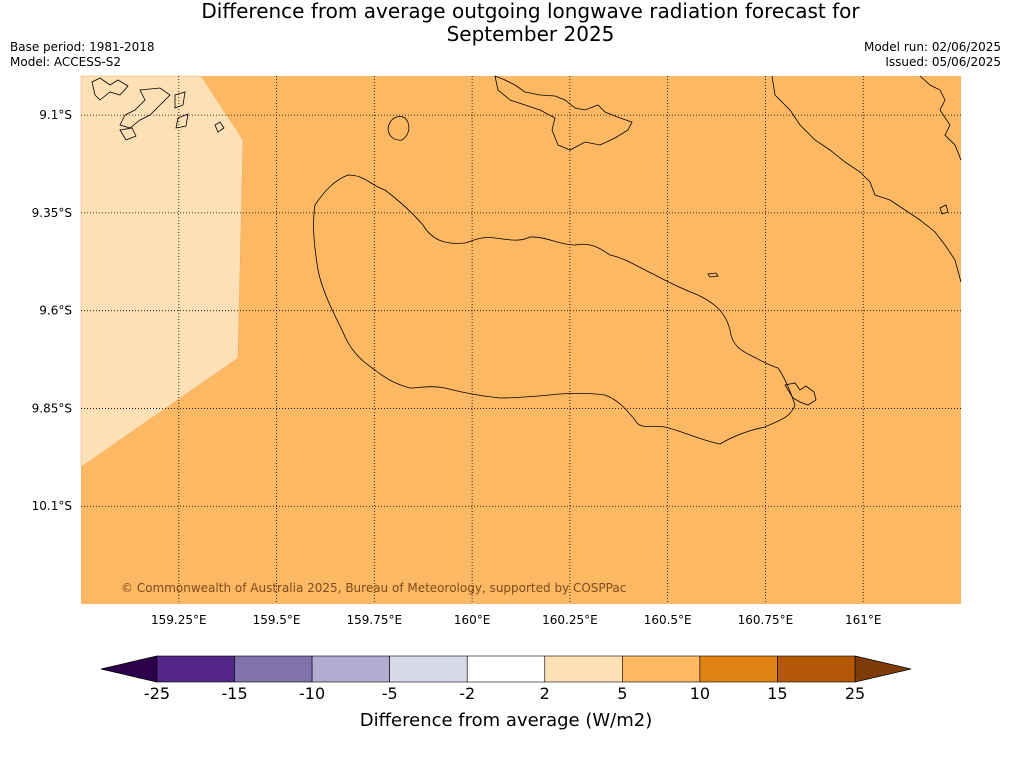 Image resolution: width=1011 pixels, height=758 pixels. I want to click on latitude-tick-label: 9.85°S, so click(52, 408).